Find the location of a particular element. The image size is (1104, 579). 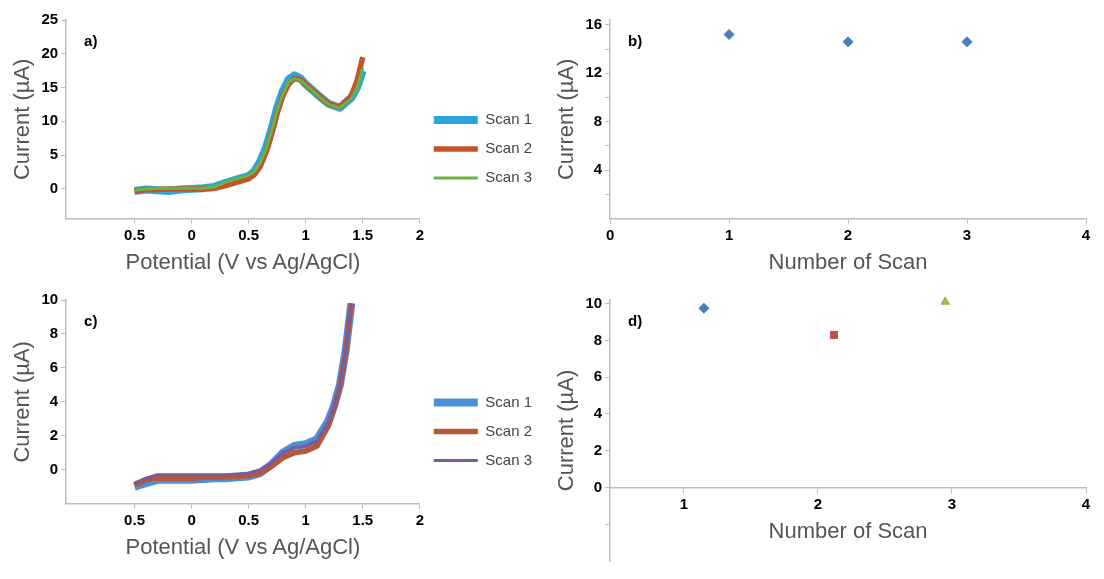

annotation: d) is located at coordinates (635, 320).